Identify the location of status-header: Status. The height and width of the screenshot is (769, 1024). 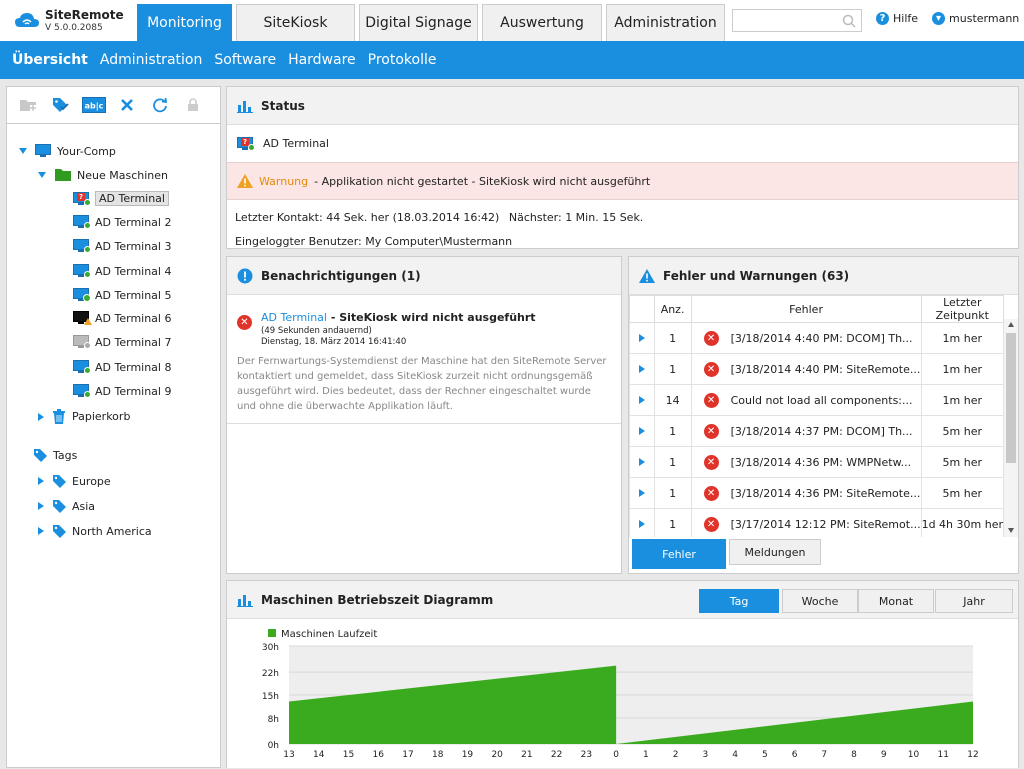
(622, 106).